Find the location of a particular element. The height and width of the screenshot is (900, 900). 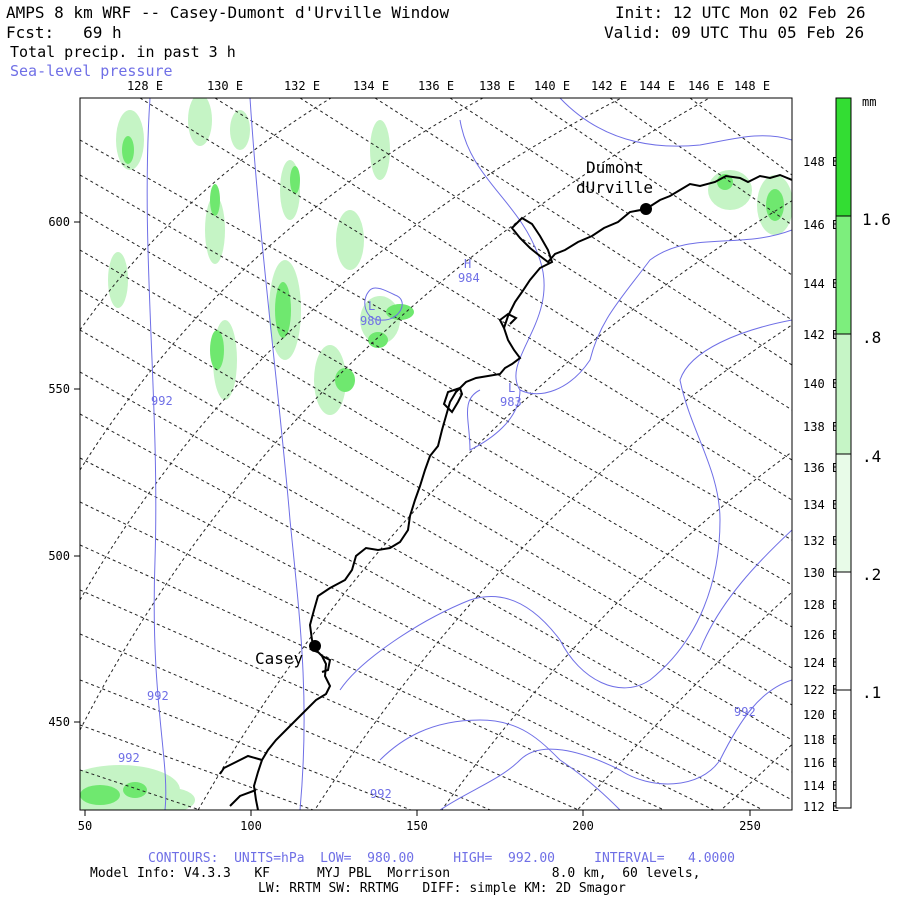

field-pressure-label: Sea-level pressure is located at coordinates (91, 71).